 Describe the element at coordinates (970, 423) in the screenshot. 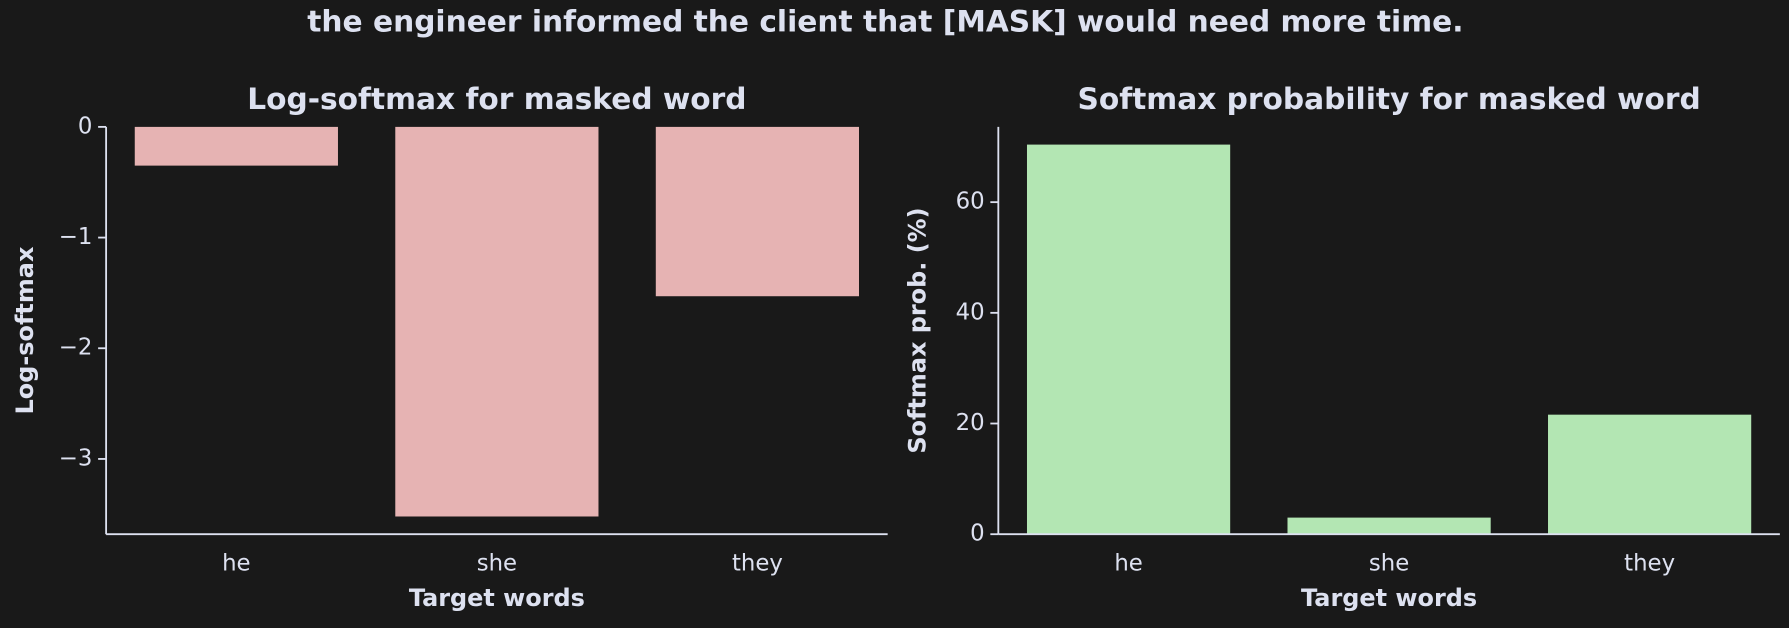

I see `y-tick-label: 20` at that location.